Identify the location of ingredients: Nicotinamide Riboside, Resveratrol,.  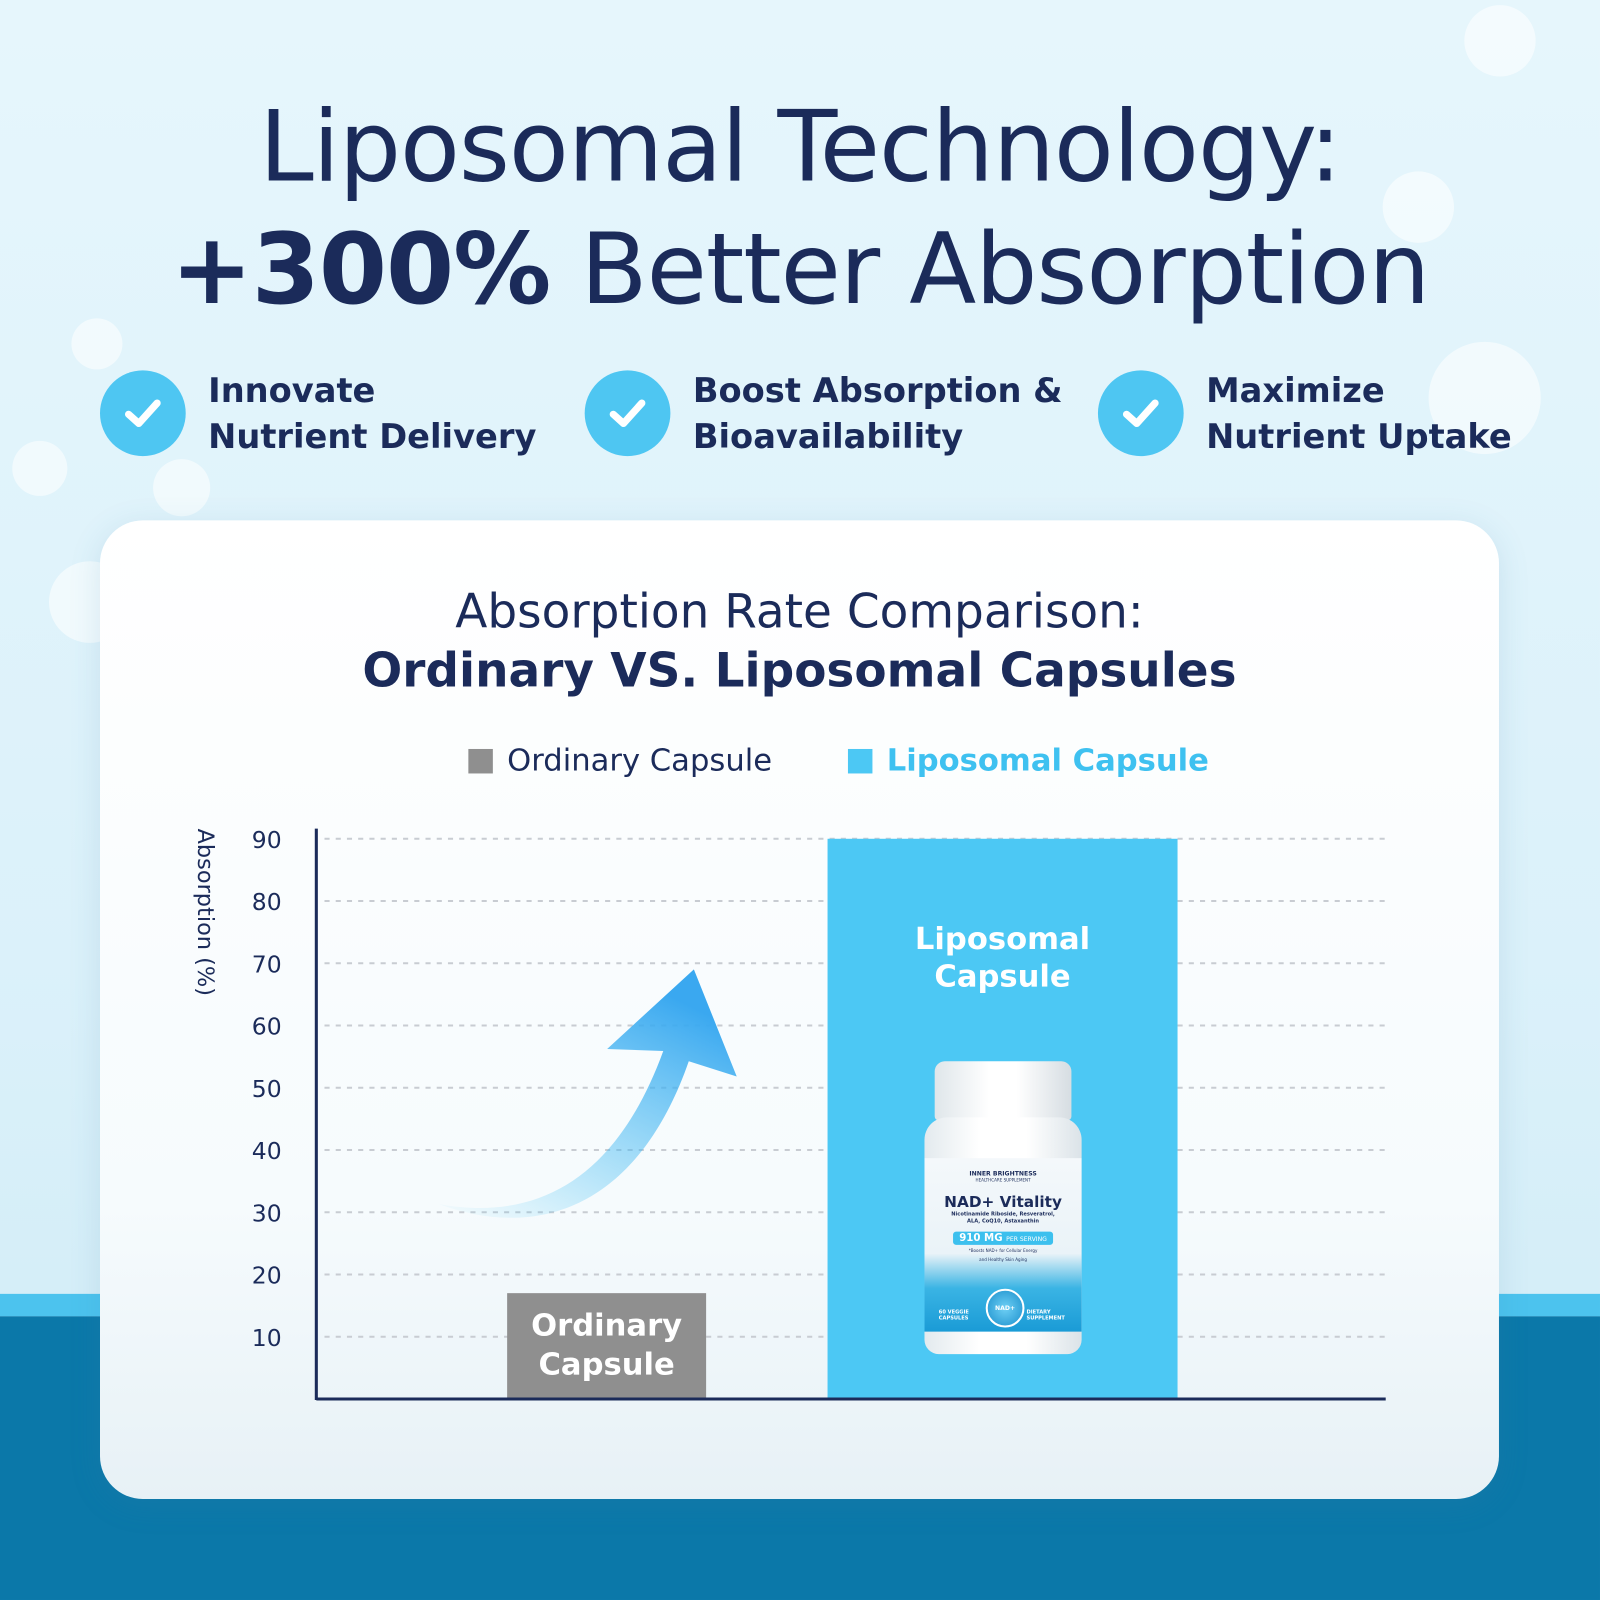
(1003, 1214).